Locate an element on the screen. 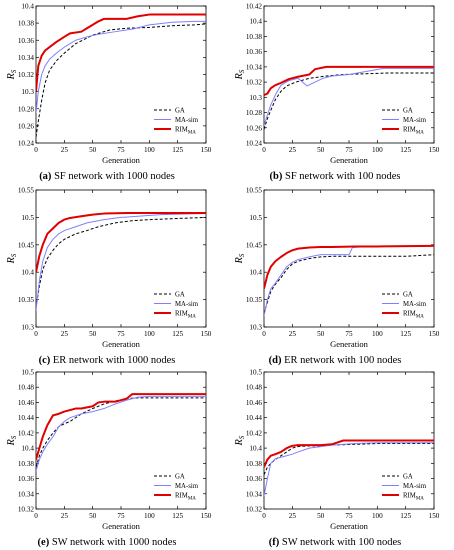 The width and height of the screenshot is (454, 550). panel-caption: (c) ER network with 1000 nodes is located at coordinates (107, 360).